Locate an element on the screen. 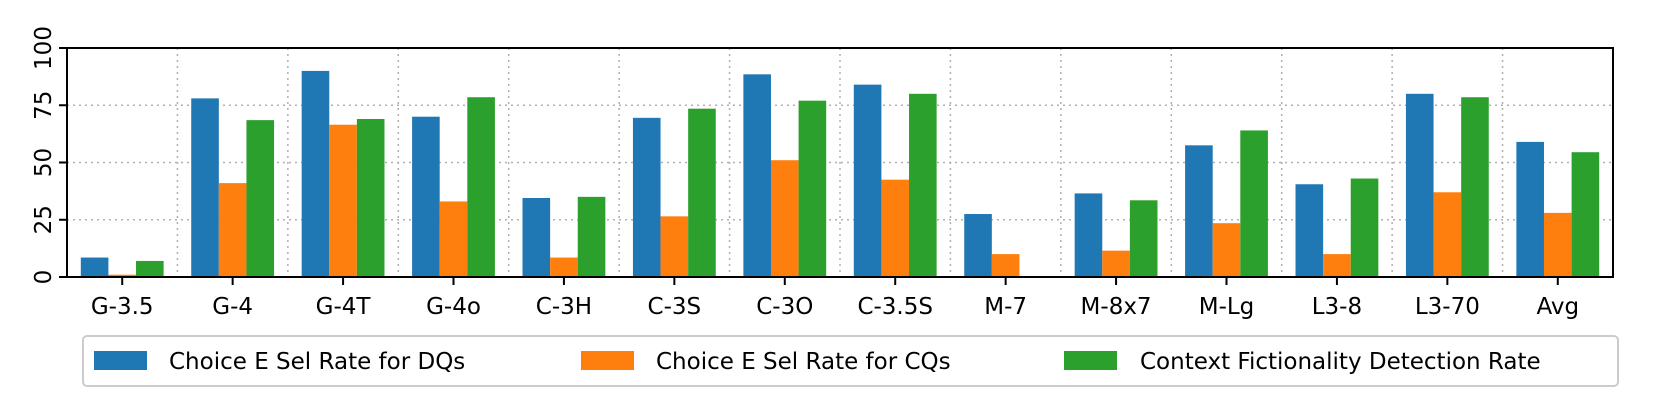  y-axis: 0 25 50 75 100 is located at coordinates (49, 155).